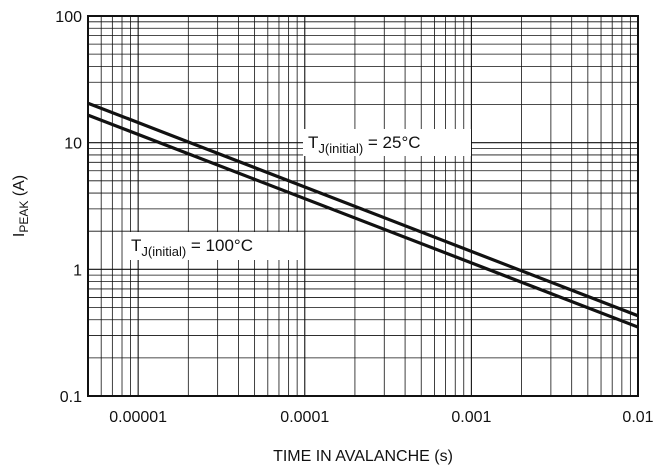 The width and height of the screenshot is (660, 471). I want to click on annotation-25c-sub: J(initial), so click(340, 148).